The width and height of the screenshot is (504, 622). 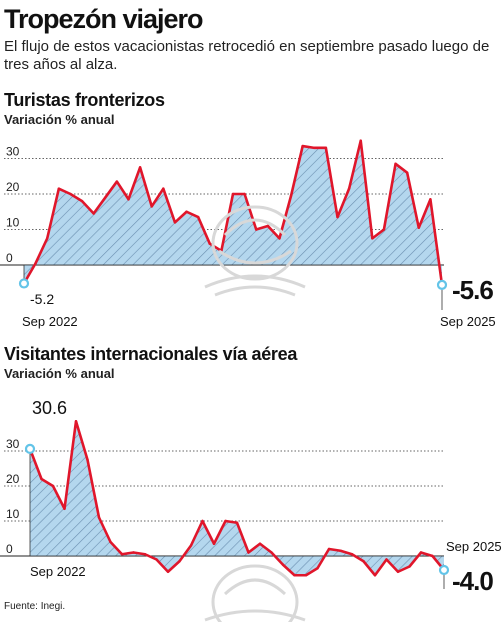 What do you see at coordinates (59, 119) in the screenshot?
I see `chart-1-ylabel: Variación % anual` at bounding box center [59, 119].